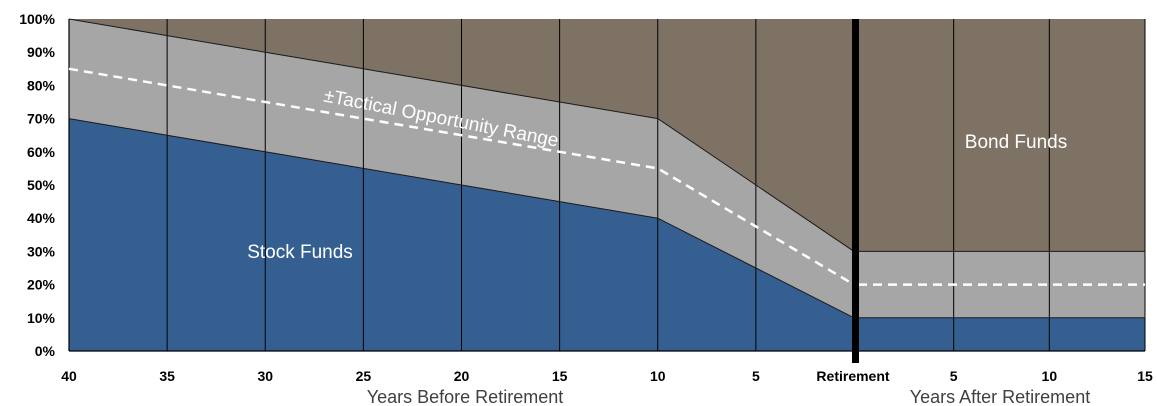 The image size is (1157, 406). What do you see at coordinates (69, 376) in the screenshot?
I see `x-tick-label: 40` at bounding box center [69, 376].